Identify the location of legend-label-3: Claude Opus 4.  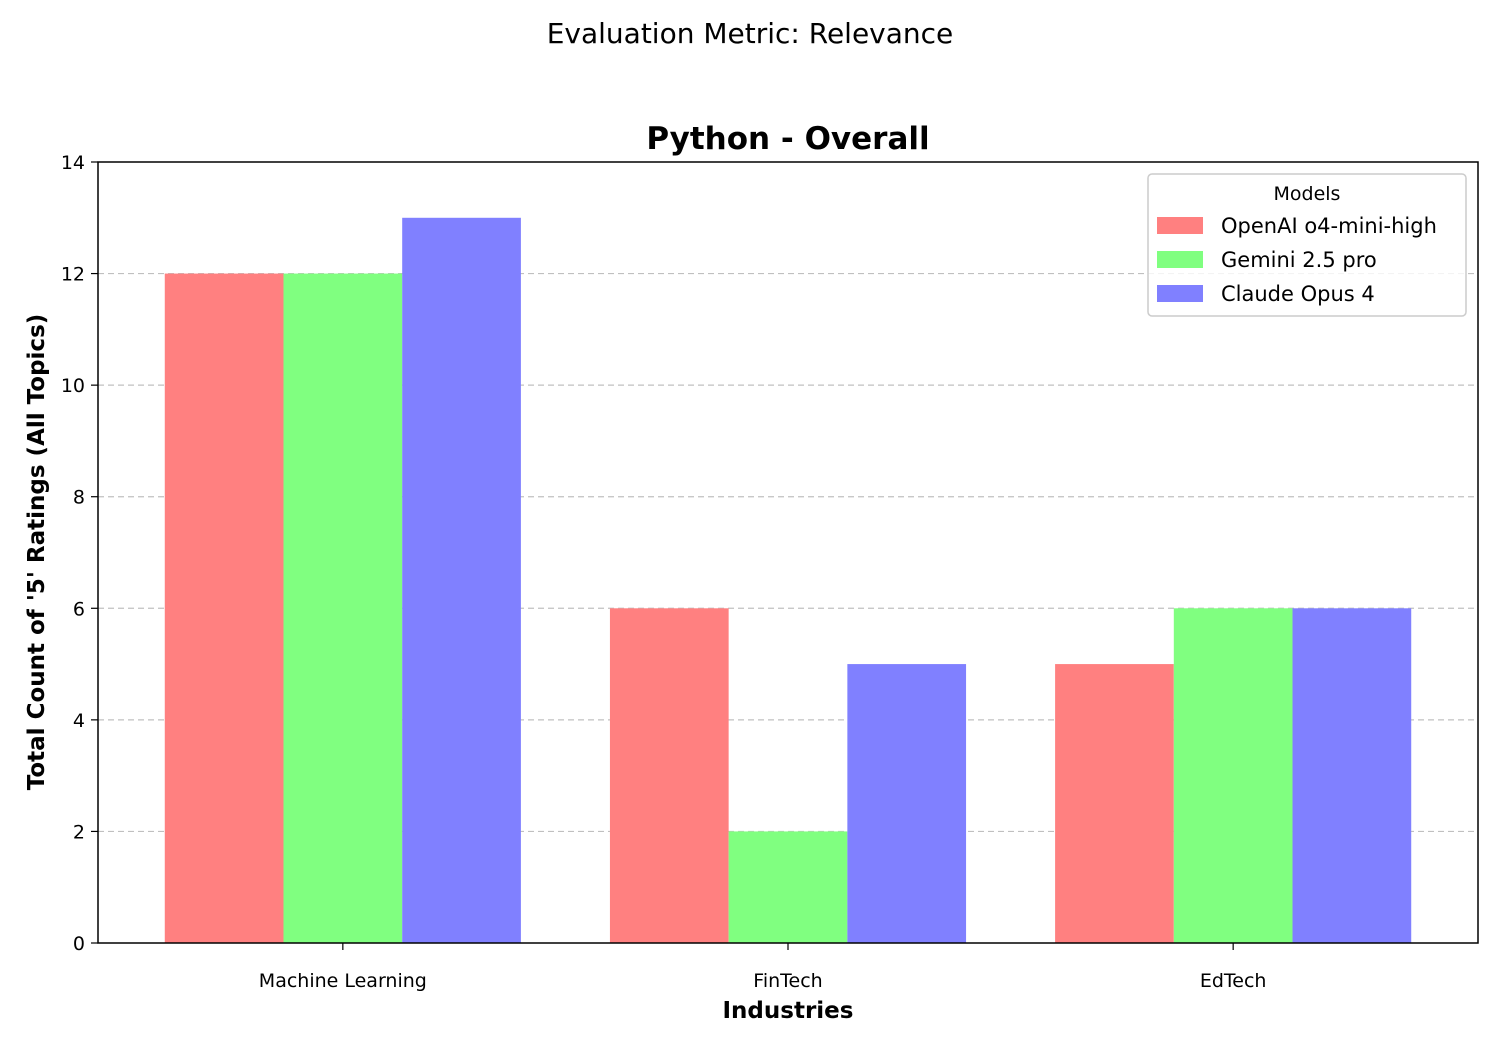
(1298, 294).